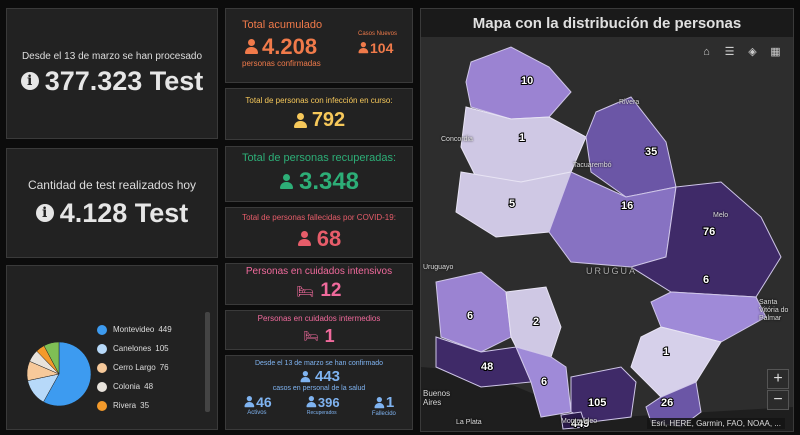 This screenshot has width=800, height=435. What do you see at coordinates (706, 280) in the screenshot?
I see `dept-count: 6` at bounding box center [706, 280].